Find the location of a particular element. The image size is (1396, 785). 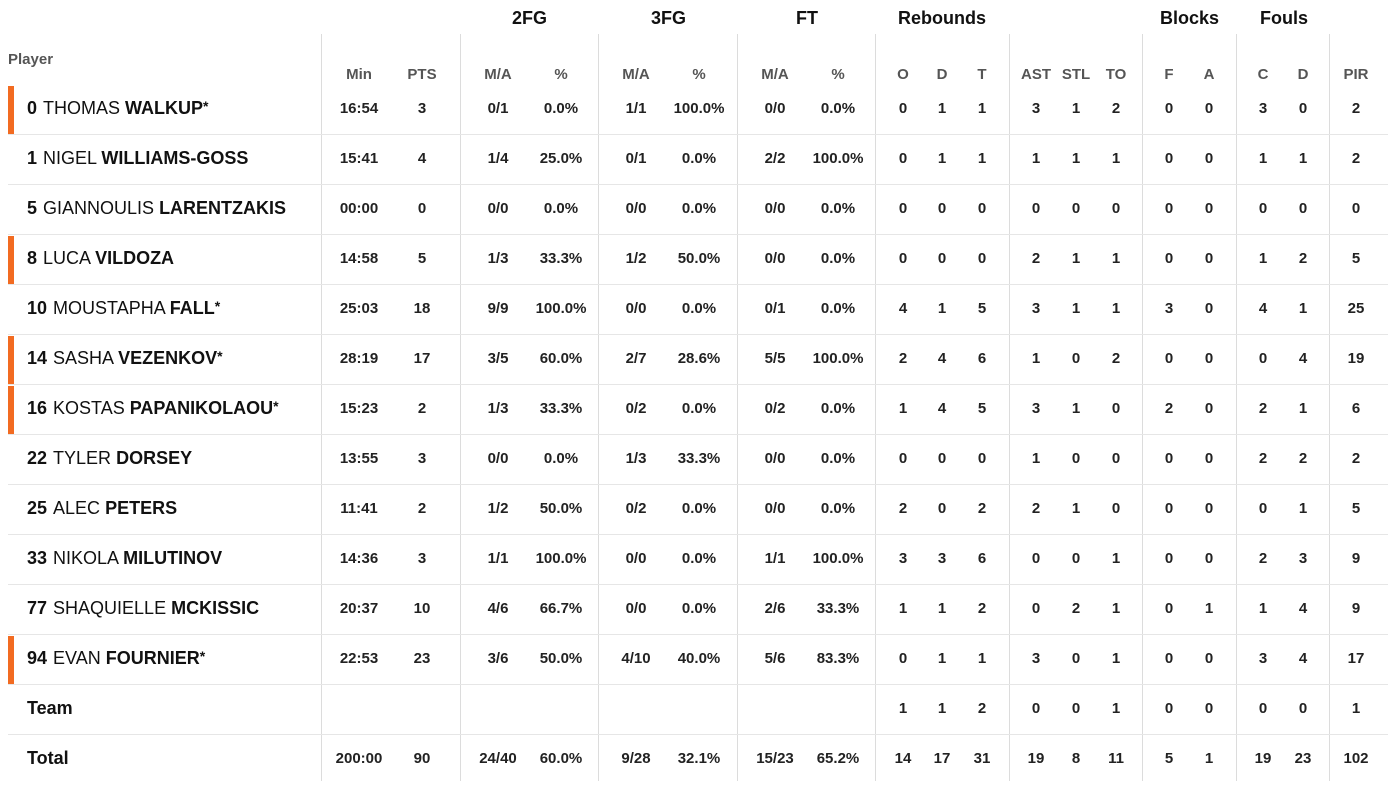

player-name-link: 8 LUCA VILDOZA is located at coordinates (100, 258).